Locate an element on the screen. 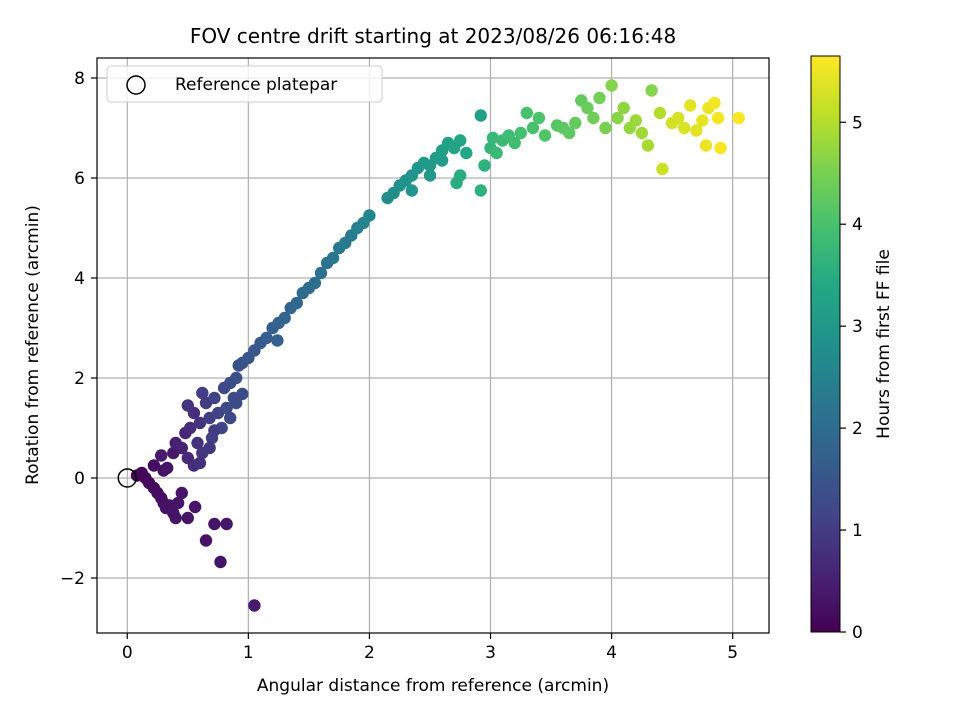 The image size is (960, 720). colorbar-tick-label: 3 is located at coordinates (857, 327).